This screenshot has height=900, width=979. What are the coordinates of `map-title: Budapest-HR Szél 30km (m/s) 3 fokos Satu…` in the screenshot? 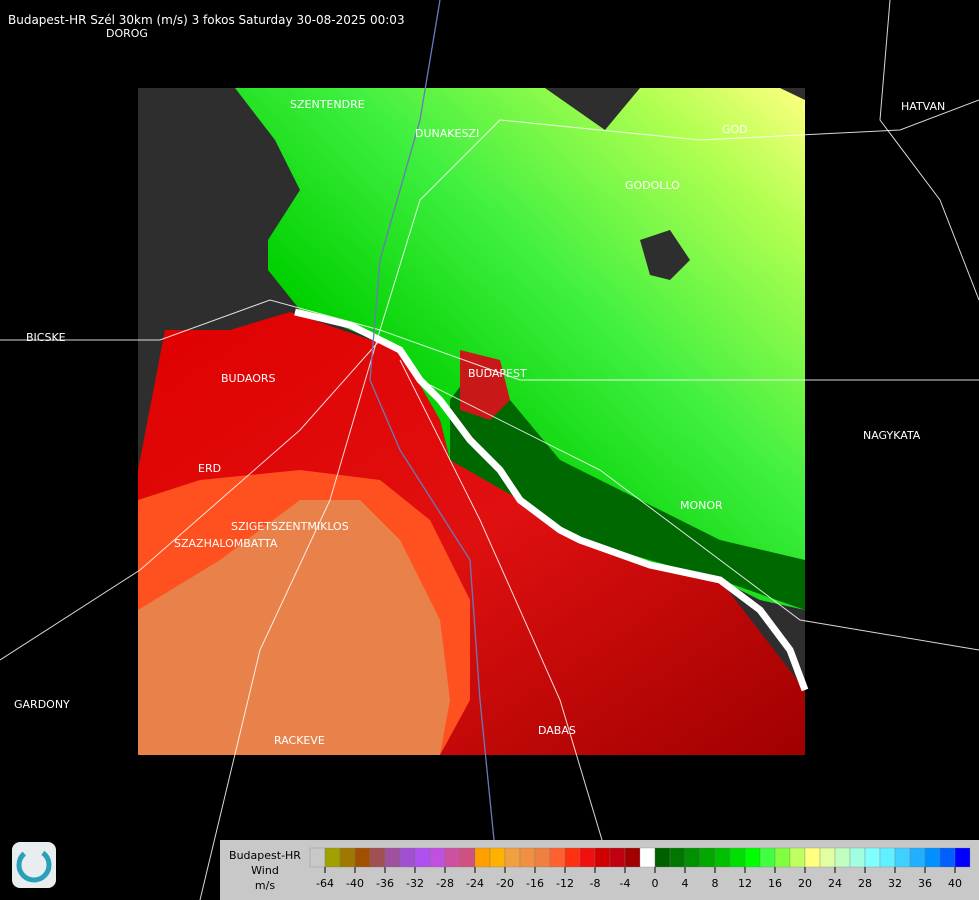 It's located at (206, 20).